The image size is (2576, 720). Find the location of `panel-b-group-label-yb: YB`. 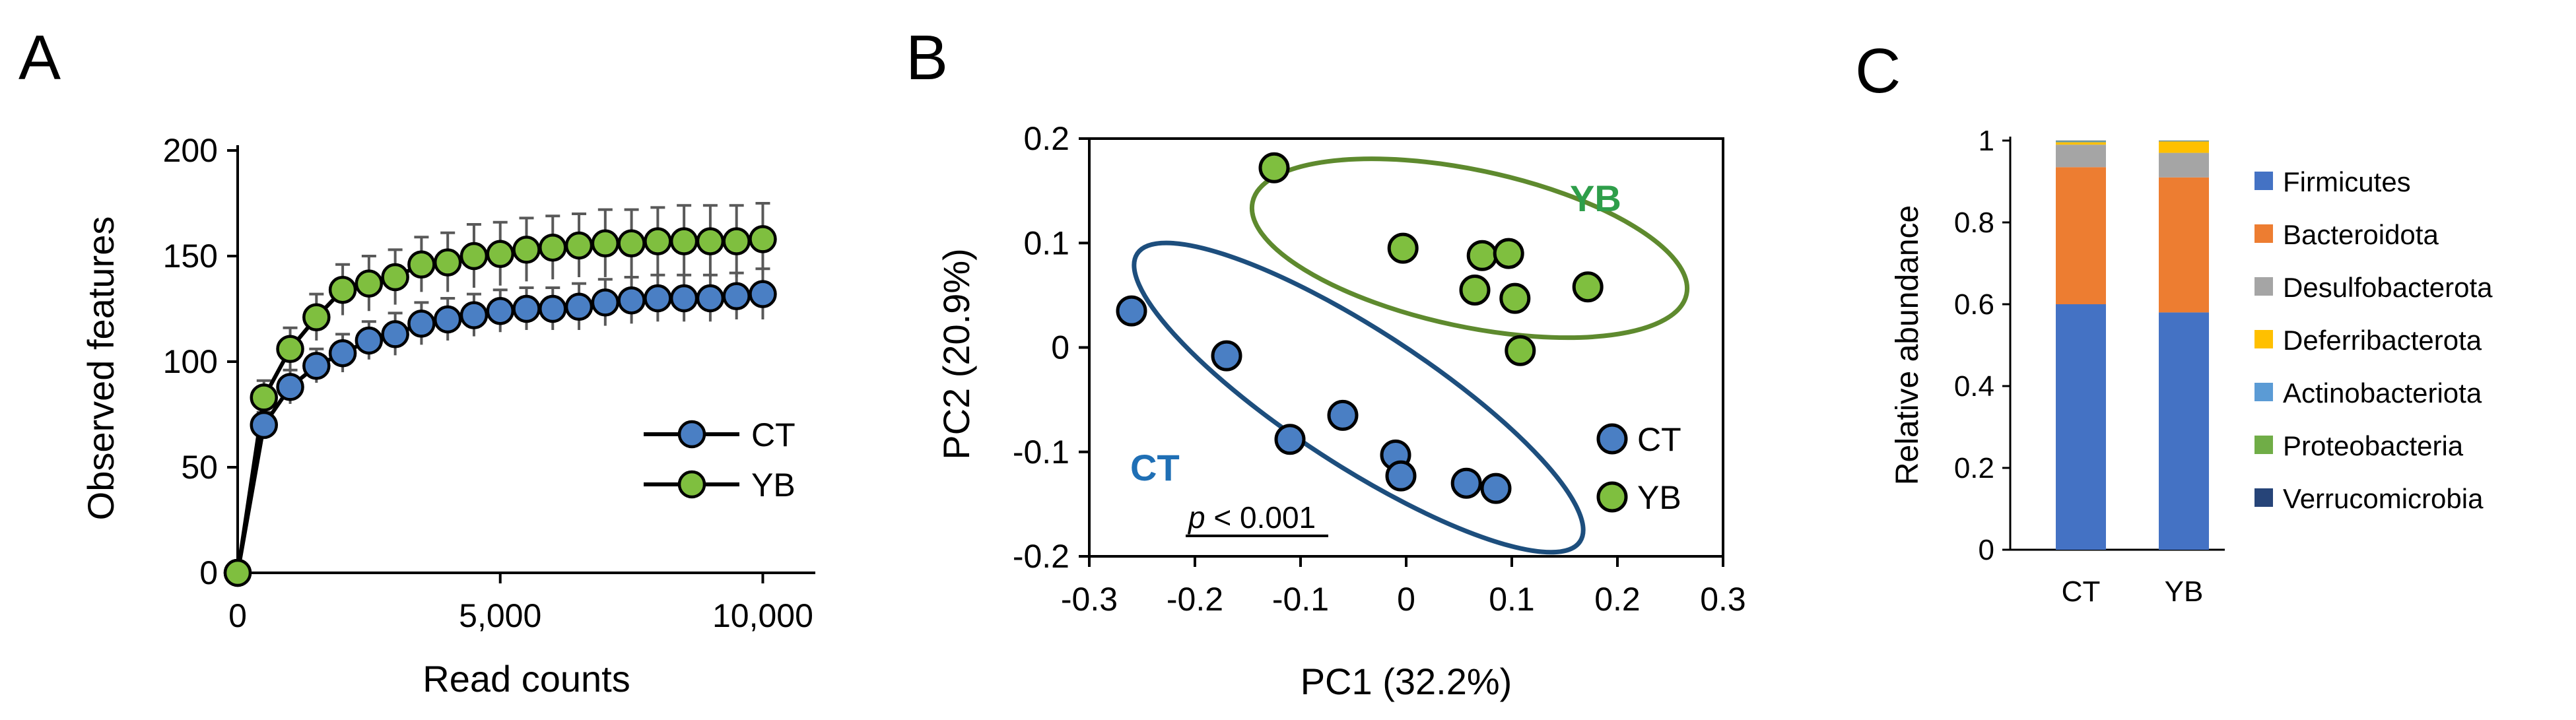

panel-b-group-label-yb: YB is located at coordinates (1595, 198).